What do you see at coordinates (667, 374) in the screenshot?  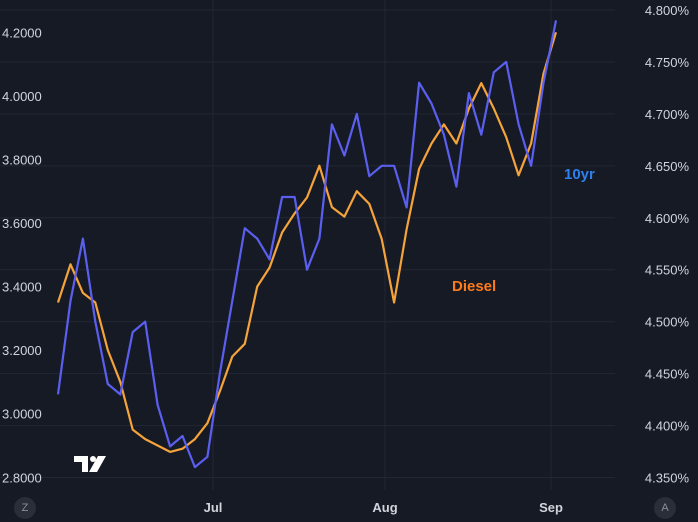 I see `right-tick-label: 4.450%` at bounding box center [667, 374].